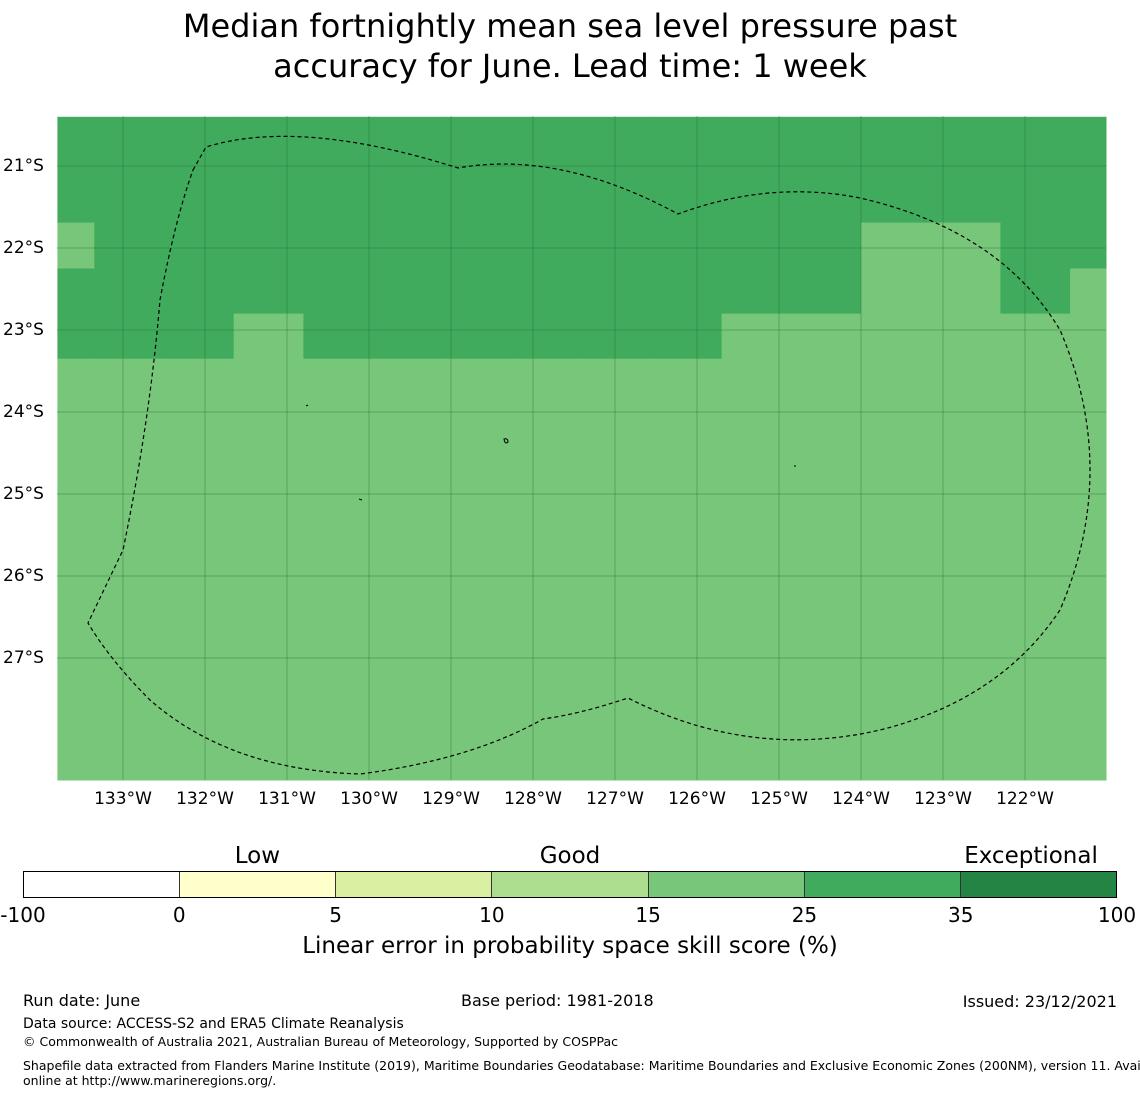 The width and height of the screenshot is (1140, 1095). Describe the element at coordinates (82, 1000) in the screenshot. I see `run-date: Run date: June` at that location.